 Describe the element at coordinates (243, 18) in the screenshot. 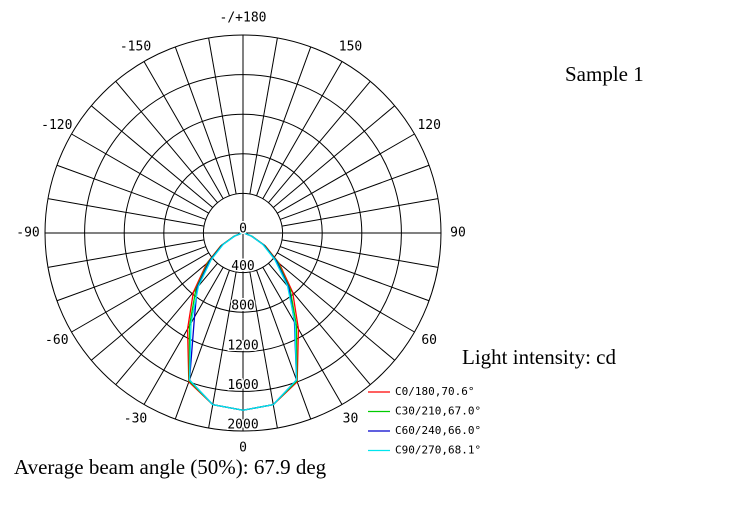

I see `angle-tick-label: -/+180` at that location.